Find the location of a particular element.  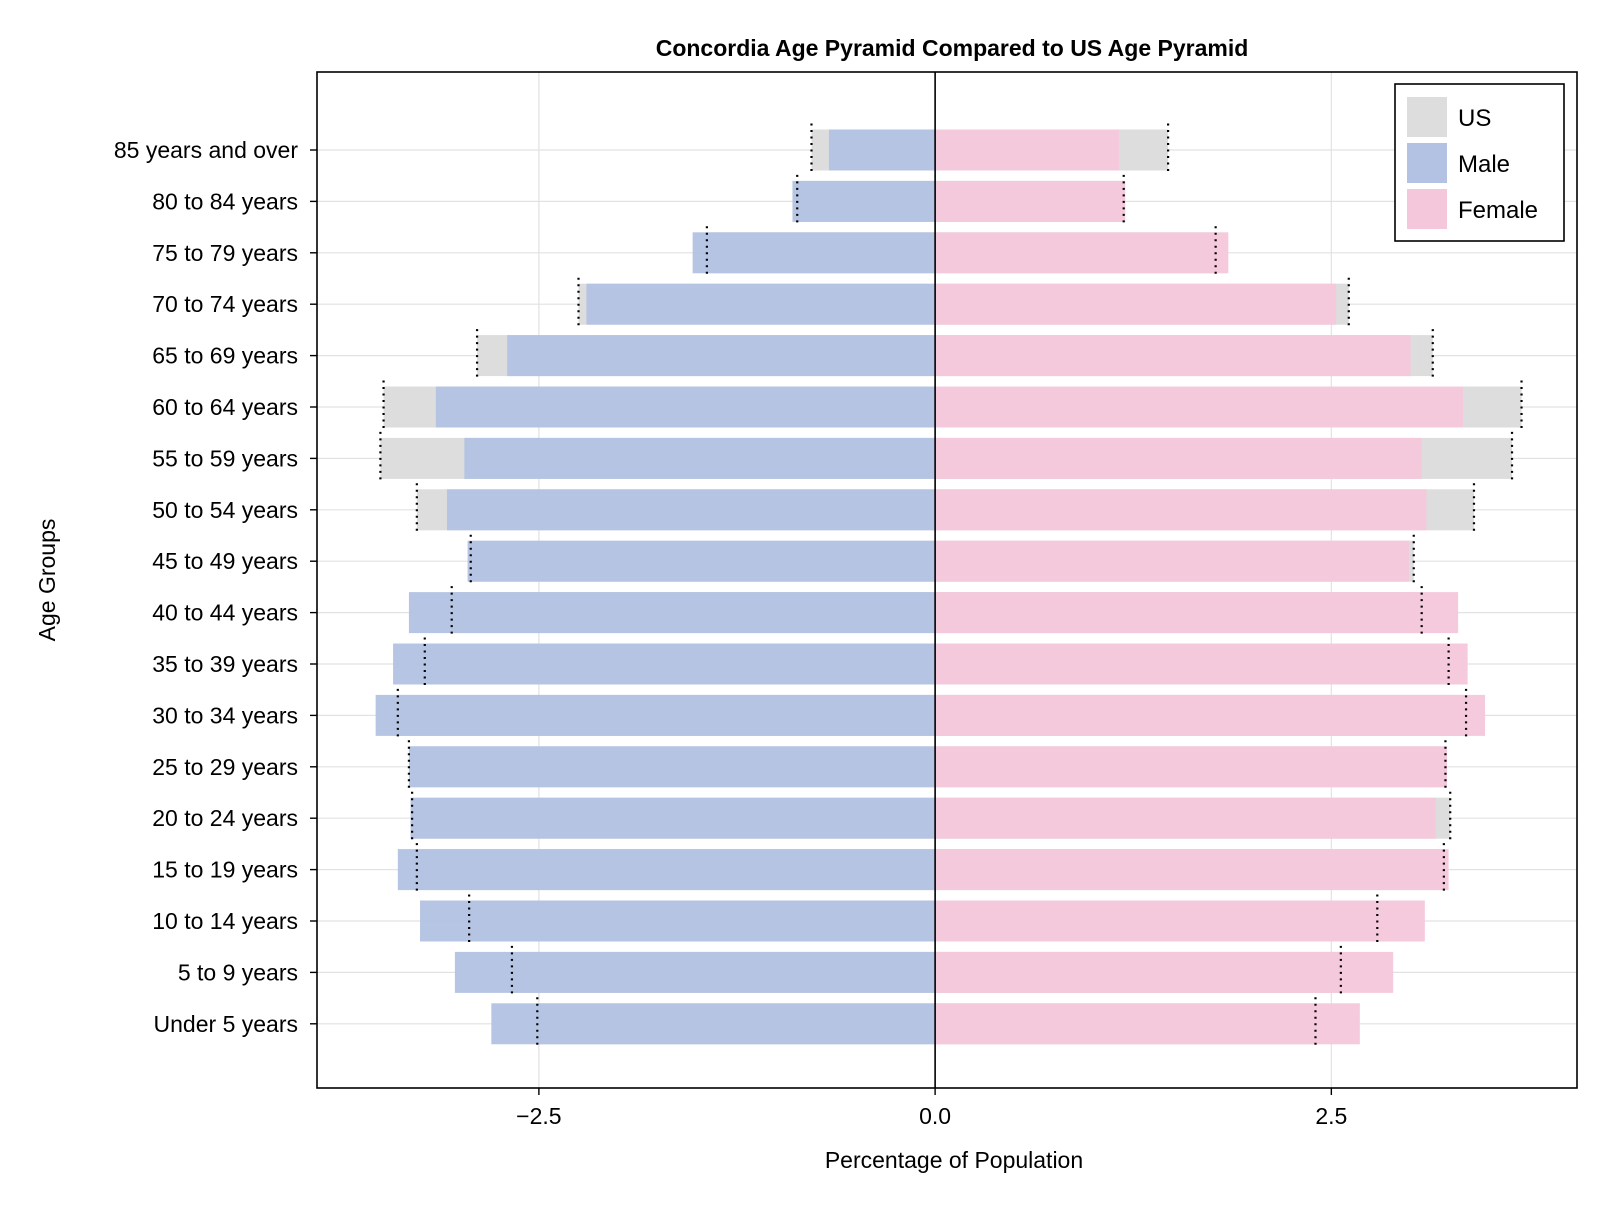

y-tick-label: Under 5 years is located at coordinates (226, 1024).